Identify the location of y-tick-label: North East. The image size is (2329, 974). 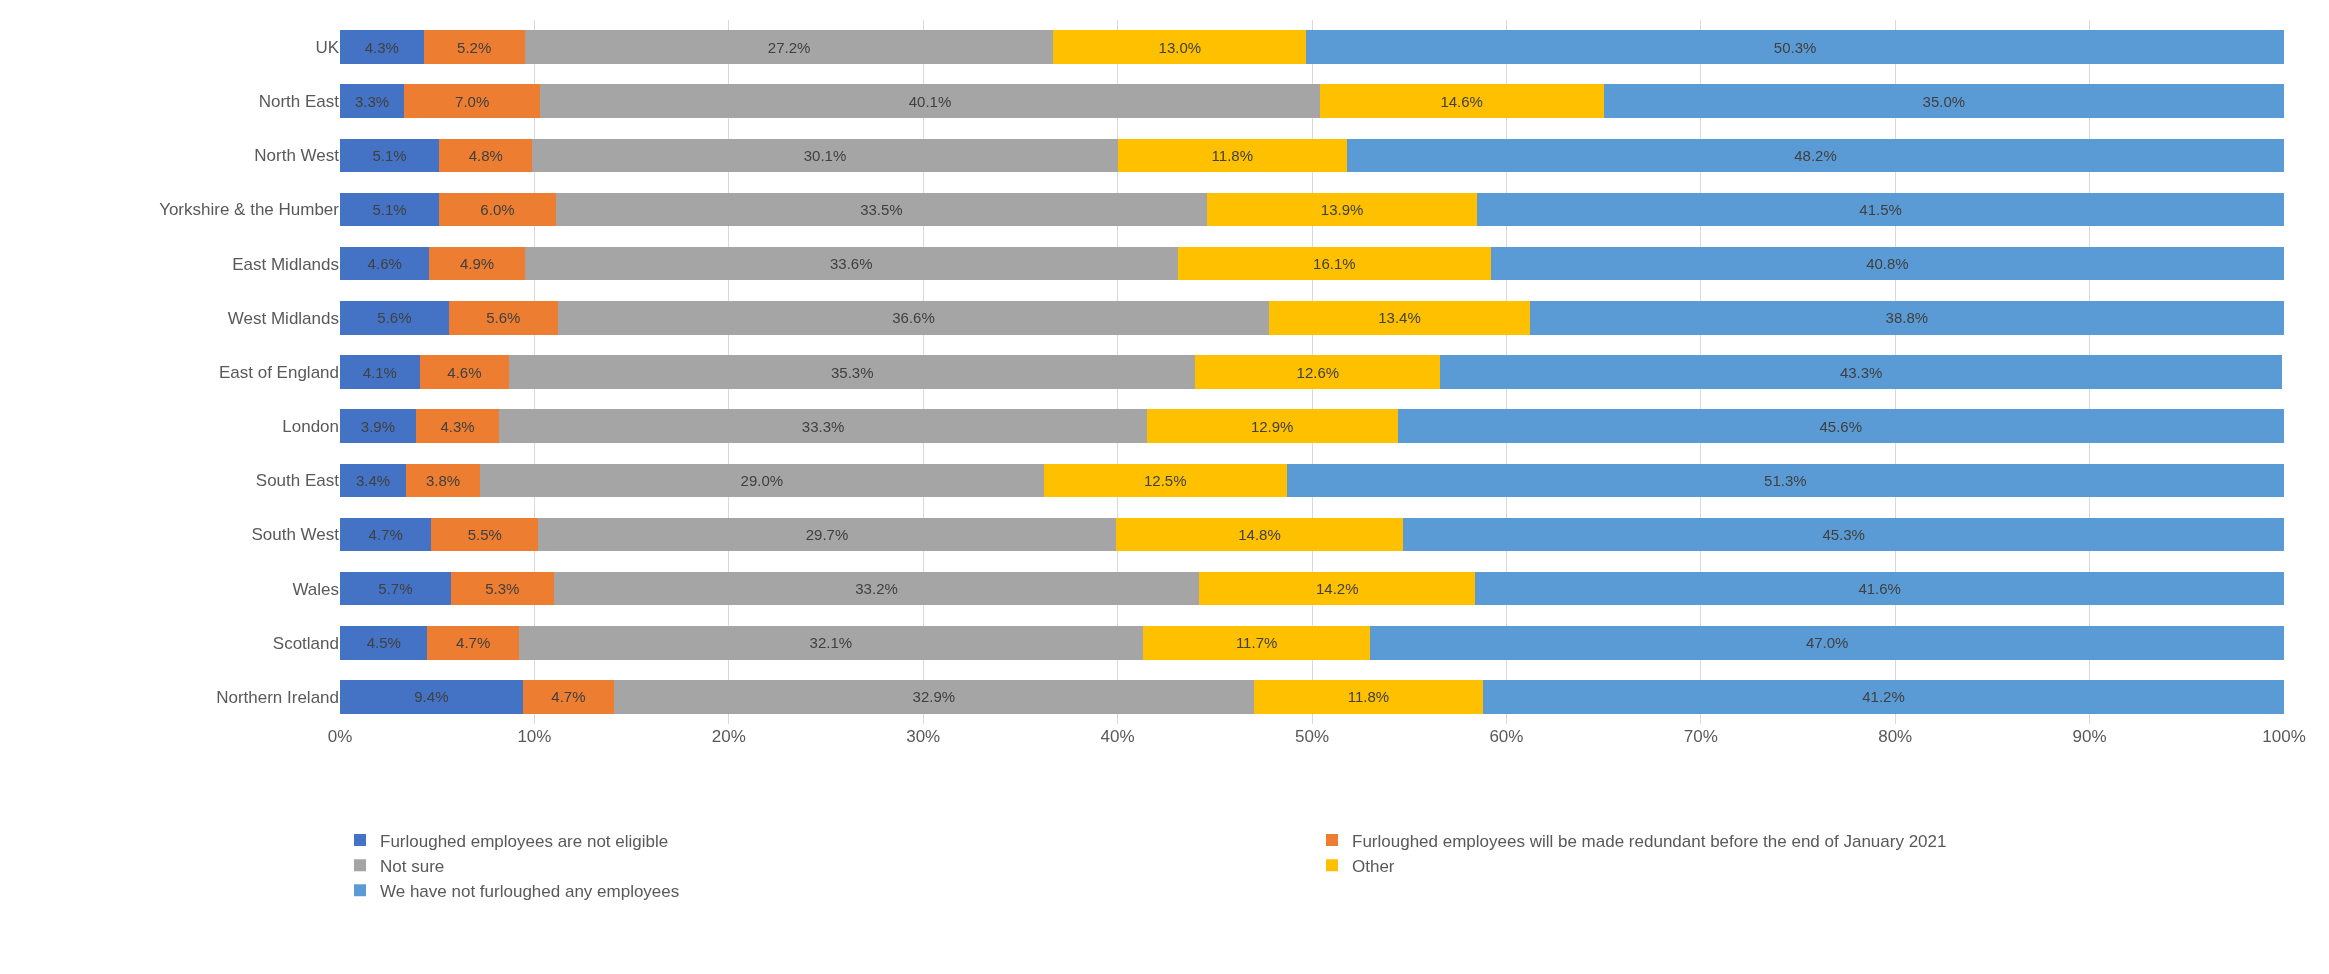
(299, 102).